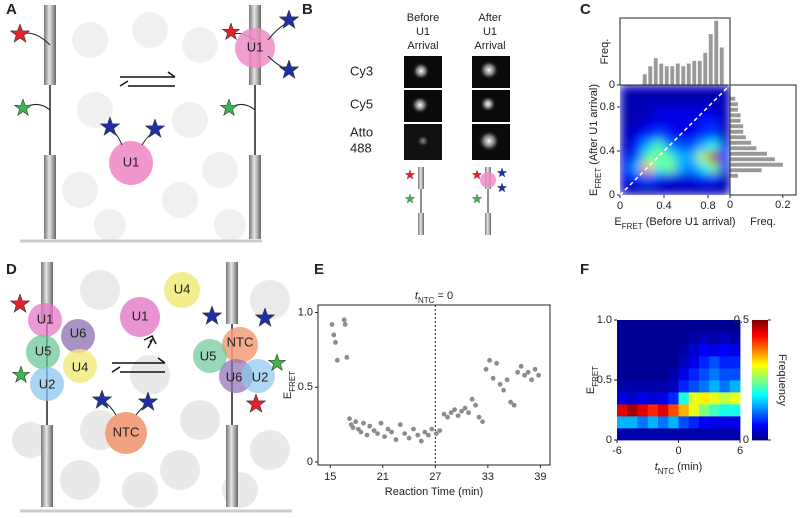 This screenshot has width=800, height=518. What do you see at coordinates (45, 318) in the screenshot?
I see `protein-label: U1` at bounding box center [45, 318].